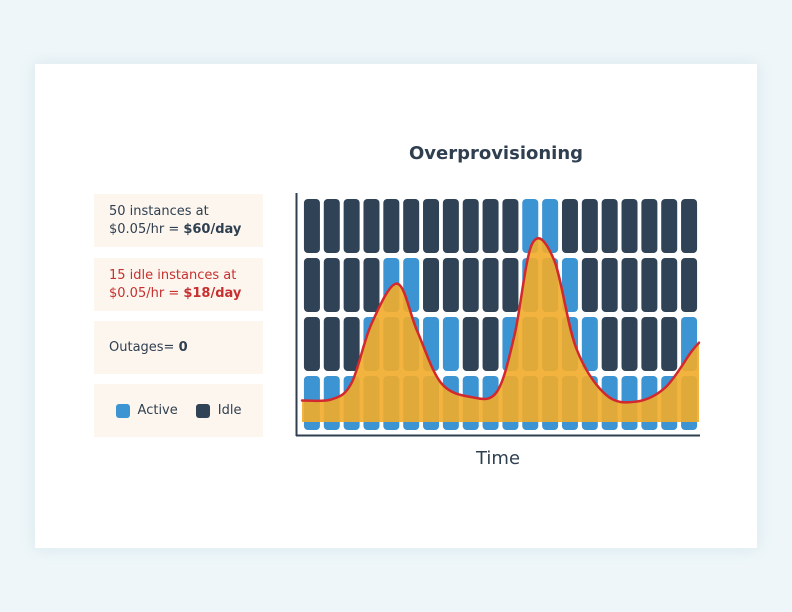 This screenshot has width=792, height=612. Describe the element at coordinates (146, 293) in the screenshot. I see `idle-cost-rate: $0.05/hr =` at that location.